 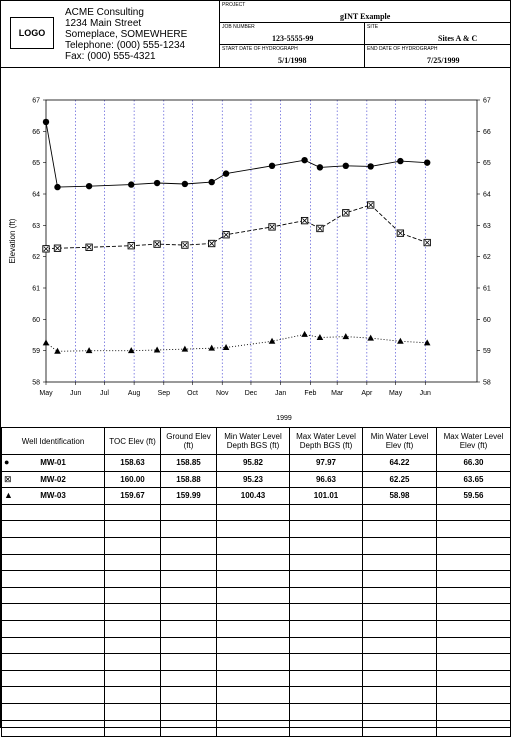 What do you see at coordinates (487, 383) in the screenshot?
I see `y-tick-label-right: 58` at bounding box center [487, 383].